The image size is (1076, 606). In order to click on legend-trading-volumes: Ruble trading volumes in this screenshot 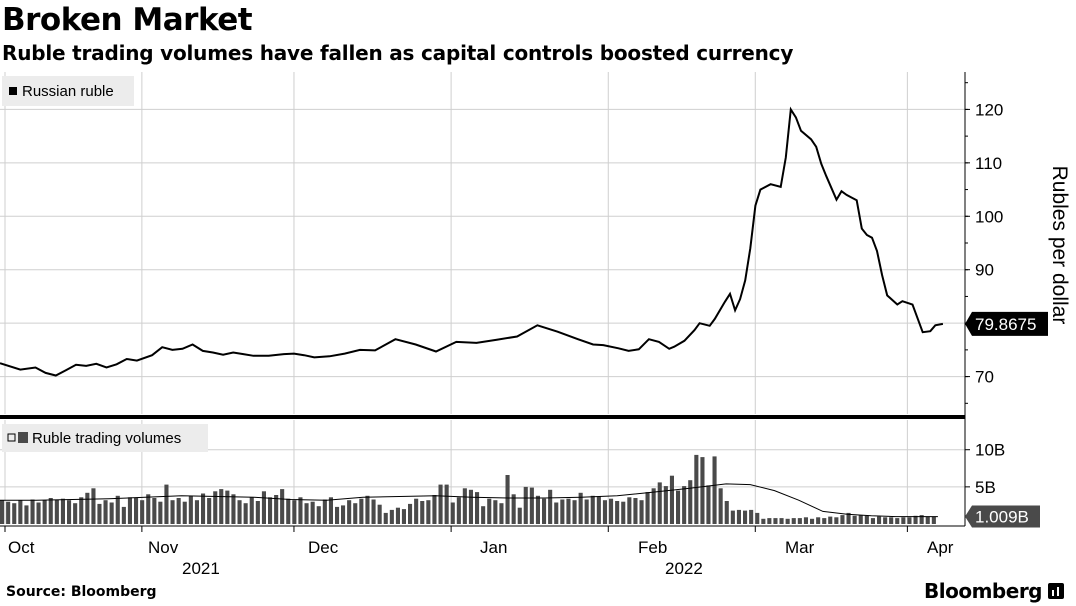, I will do `click(105, 438)`.